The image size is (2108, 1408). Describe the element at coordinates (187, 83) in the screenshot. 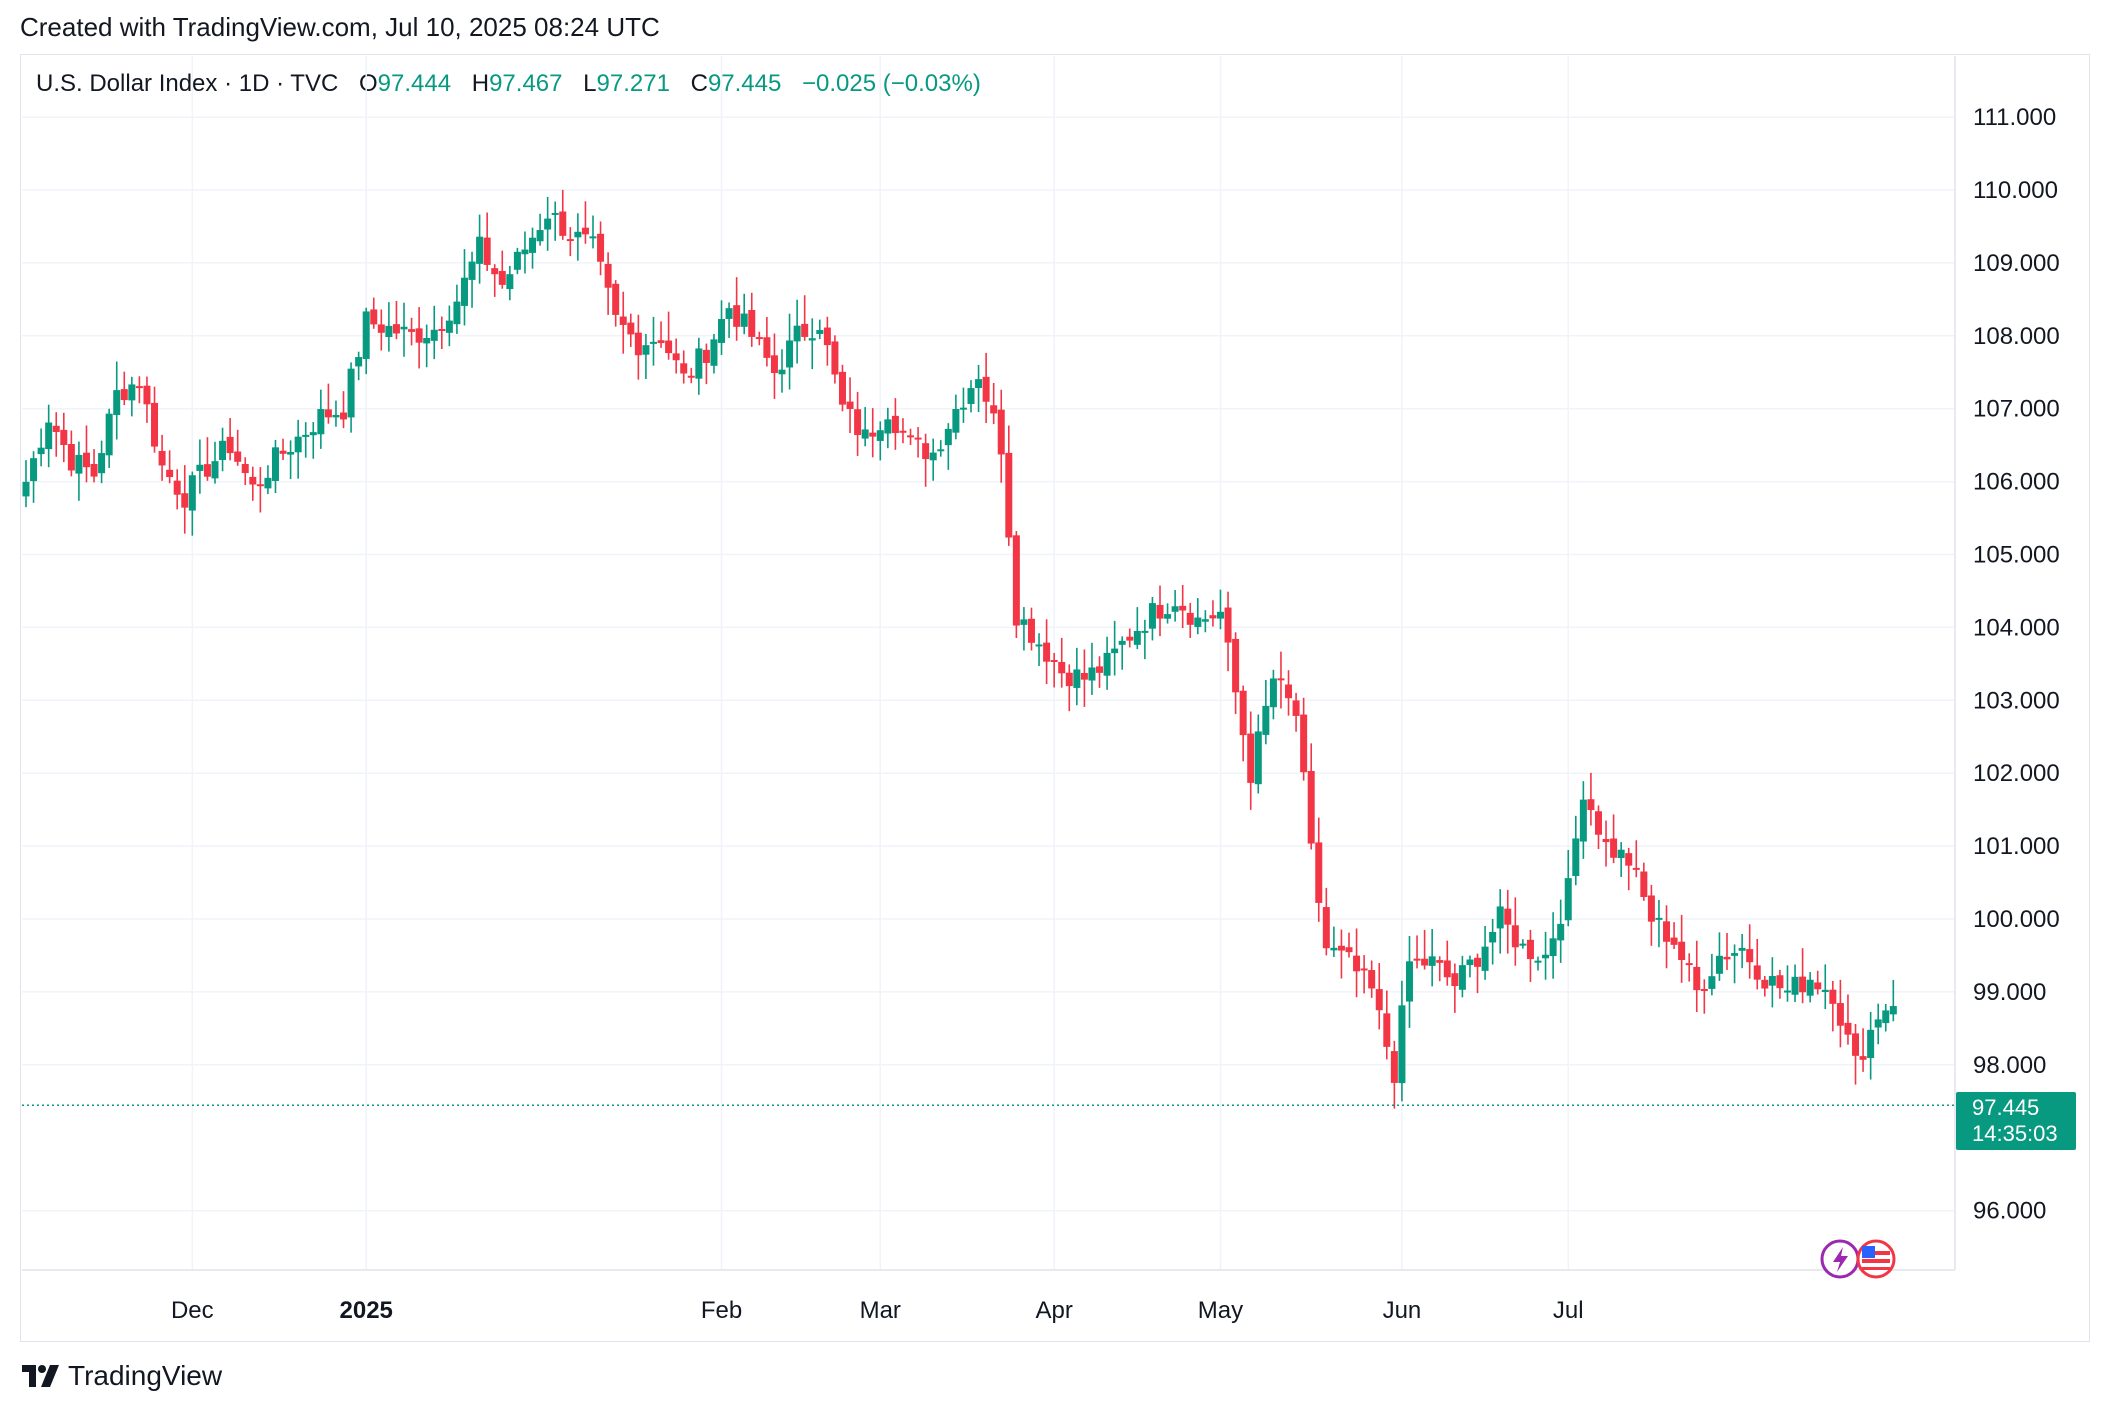

I see `symbol-name: U.S. Dollar Index · 1D · TVC` at that location.